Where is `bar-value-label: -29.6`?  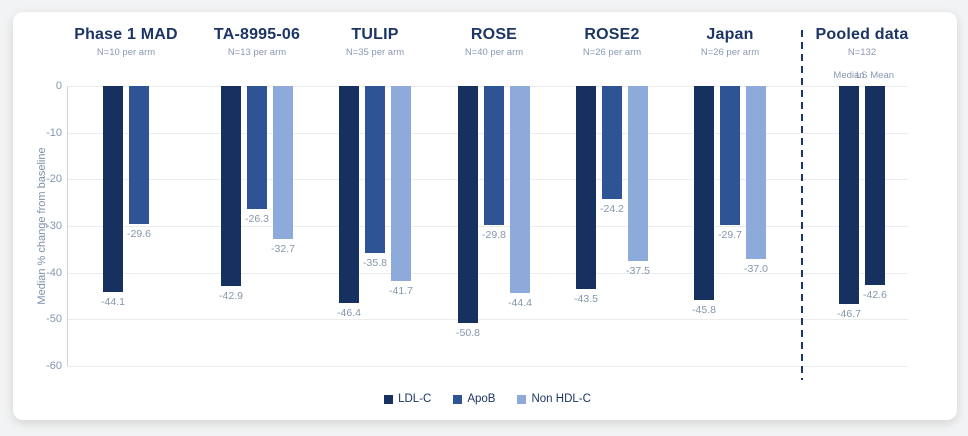
bar-value-label: -29.6 is located at coordinates (139, 234).